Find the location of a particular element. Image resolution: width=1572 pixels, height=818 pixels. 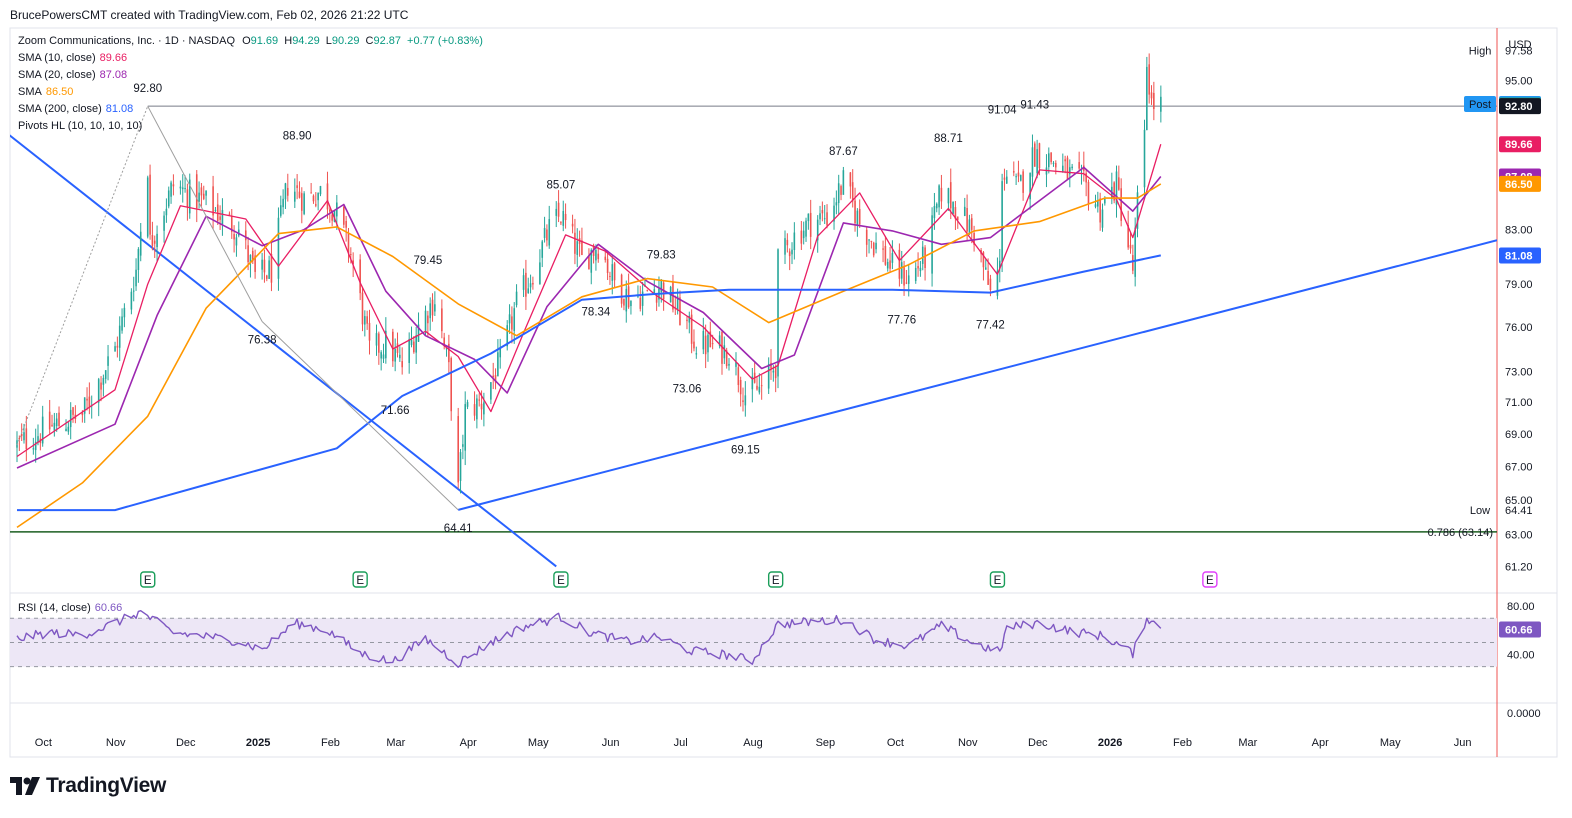

tradingview-logo: TradingView is located at coordinates (88, 786).